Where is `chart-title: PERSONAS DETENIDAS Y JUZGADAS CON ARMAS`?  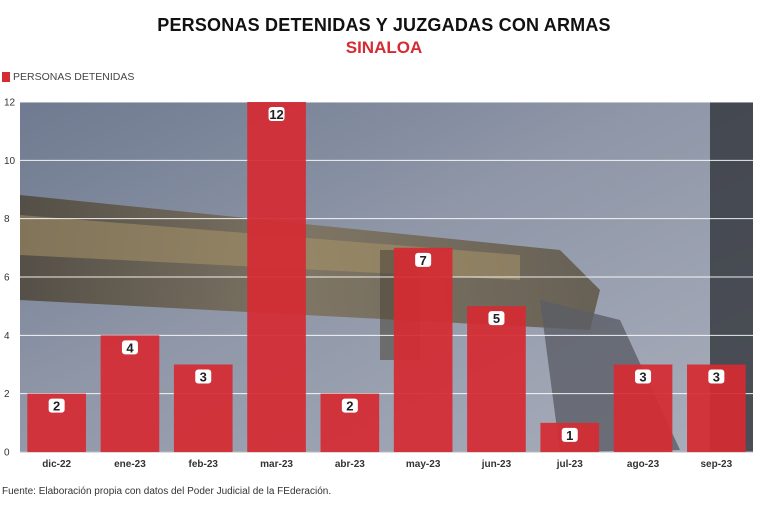 chart-title: PERSONAS DETENIDAS Y JUZGADAS CON ARMAS is located at coordinates (384, 25).